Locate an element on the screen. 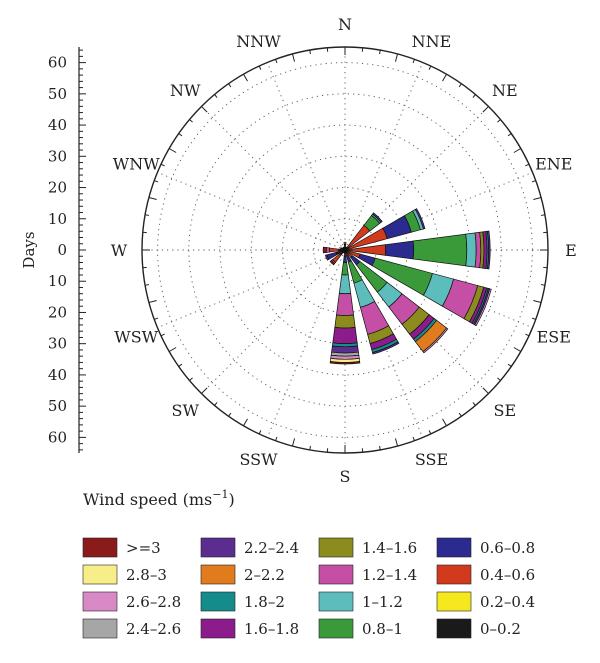 This screenshot has width=600, height=663. direction-label-ssw: SSW is located at coordinates (258, 459).